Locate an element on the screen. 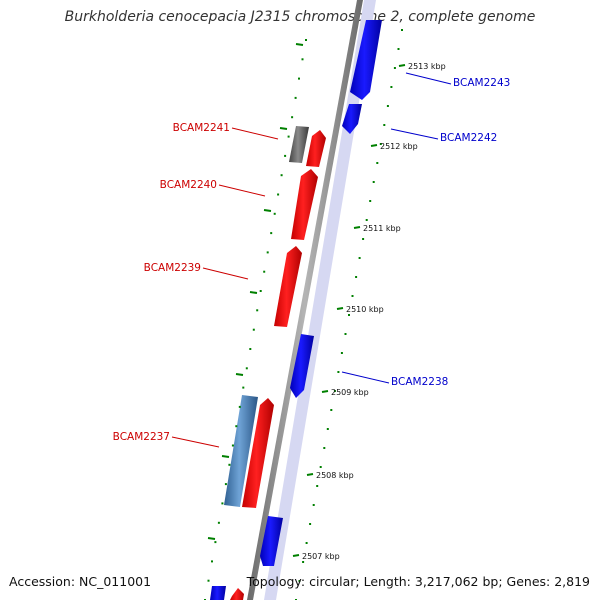 The width and height of the screenshot is (600, 600). gene-label-BCAM2240: BCAM2240 is located at coordinates (188, 185).